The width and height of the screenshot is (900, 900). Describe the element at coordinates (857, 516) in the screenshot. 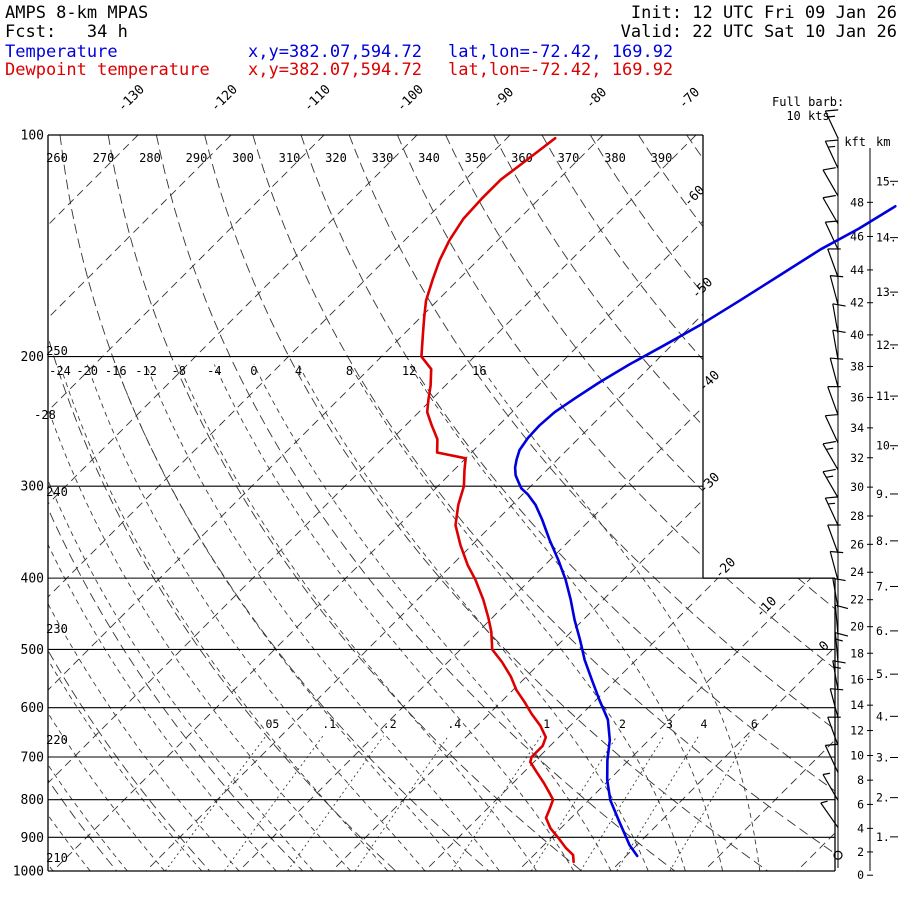

I see `kft-tick-label: 28` at that location.